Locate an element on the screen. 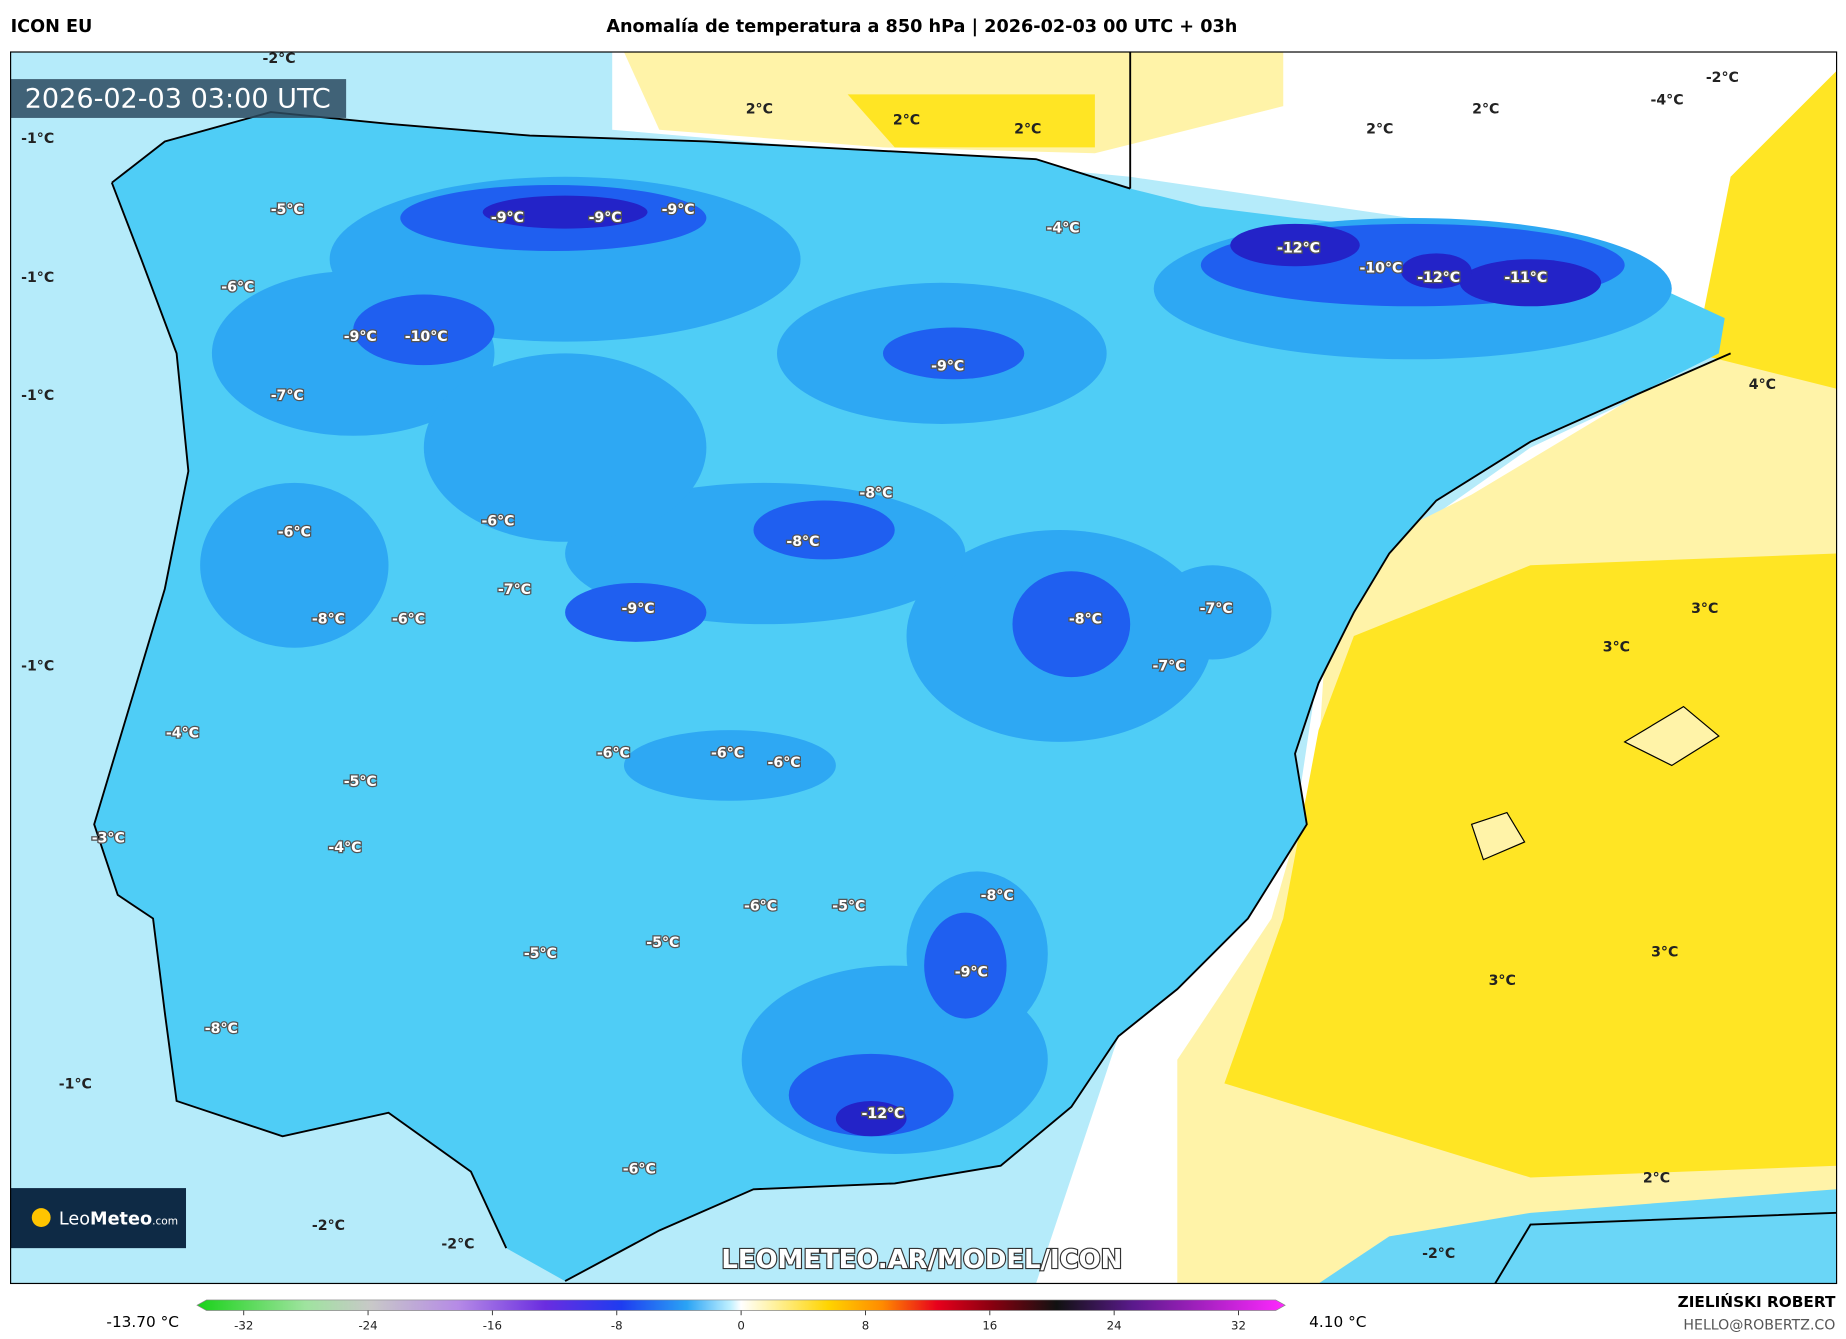 The height and width of the screenshot is (1339, 1846). email: HELLO@ROBERTZ.CO is located at coordinates (1759, 1325).